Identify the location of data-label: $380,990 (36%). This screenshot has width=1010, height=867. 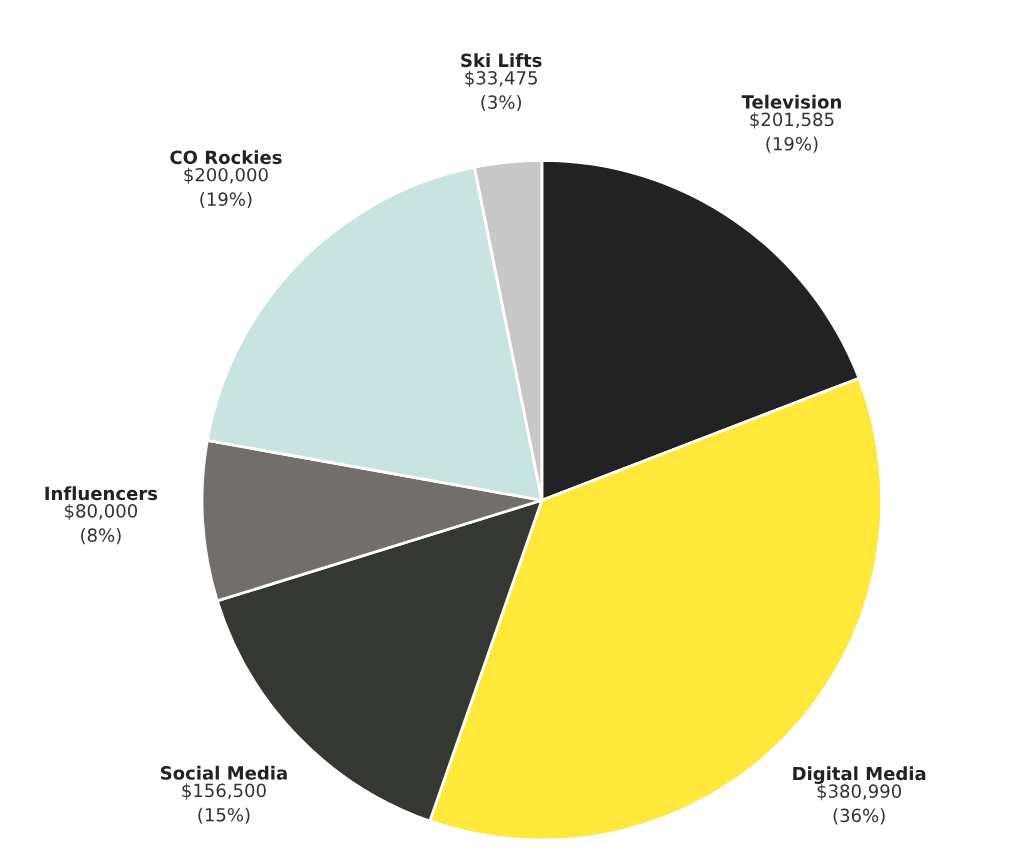
(859, 804).